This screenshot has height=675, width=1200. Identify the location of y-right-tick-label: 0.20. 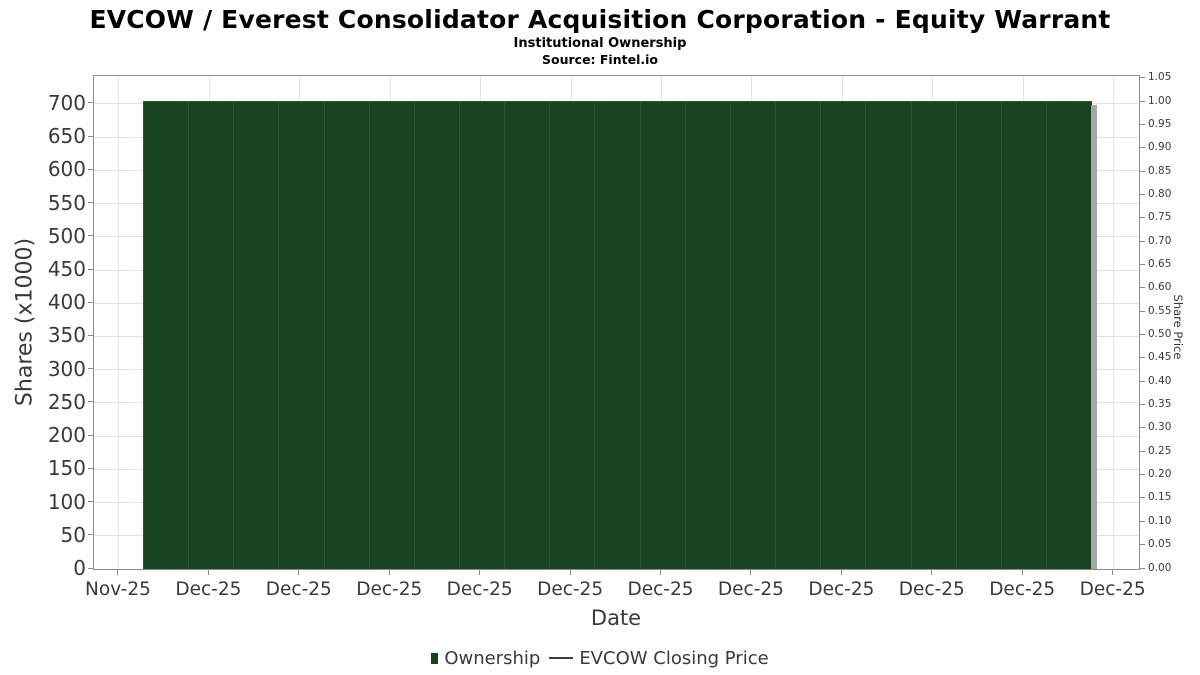
(1160, 474).